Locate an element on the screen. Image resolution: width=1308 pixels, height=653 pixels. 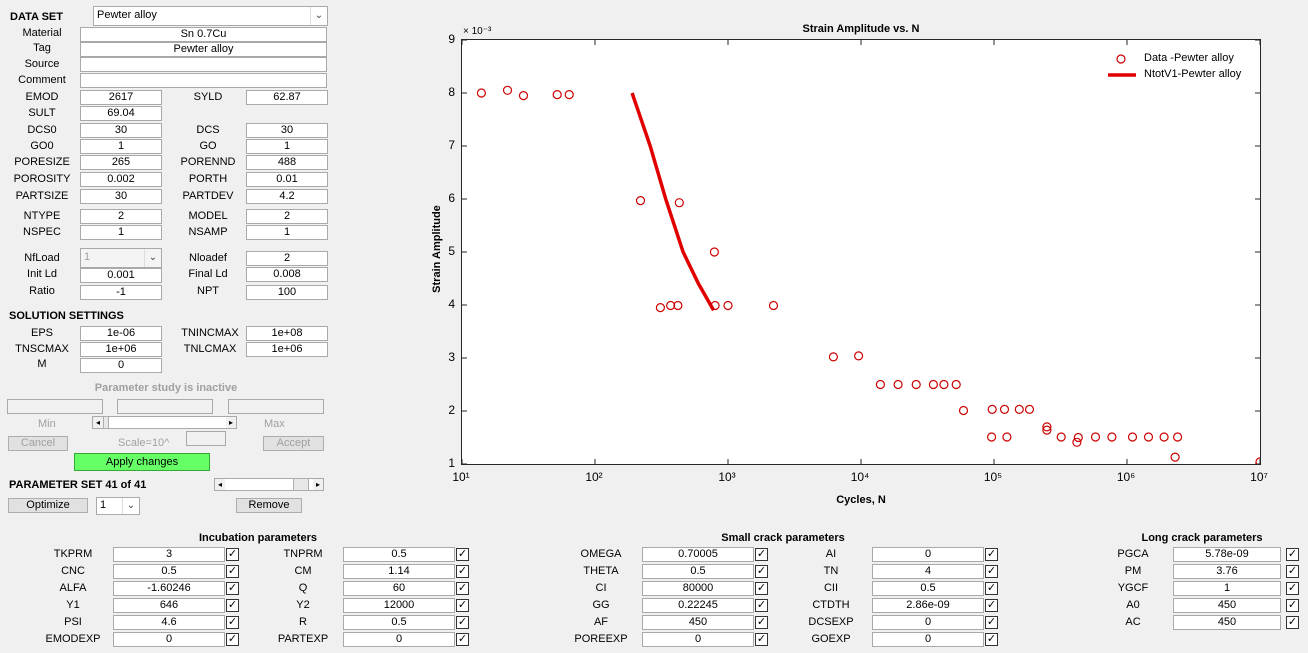
apply-changes-button: Apply changes is located at coordinates (142, 462).